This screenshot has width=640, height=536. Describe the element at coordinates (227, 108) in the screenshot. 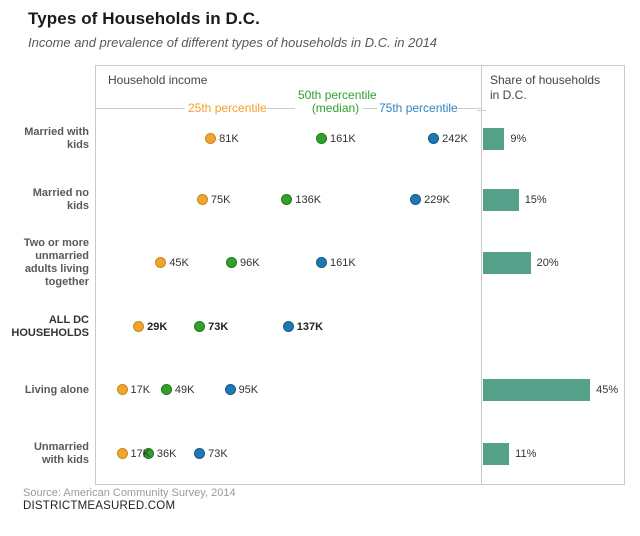

I see `legend-25th-percentile-label: 25th percentile` at that location.